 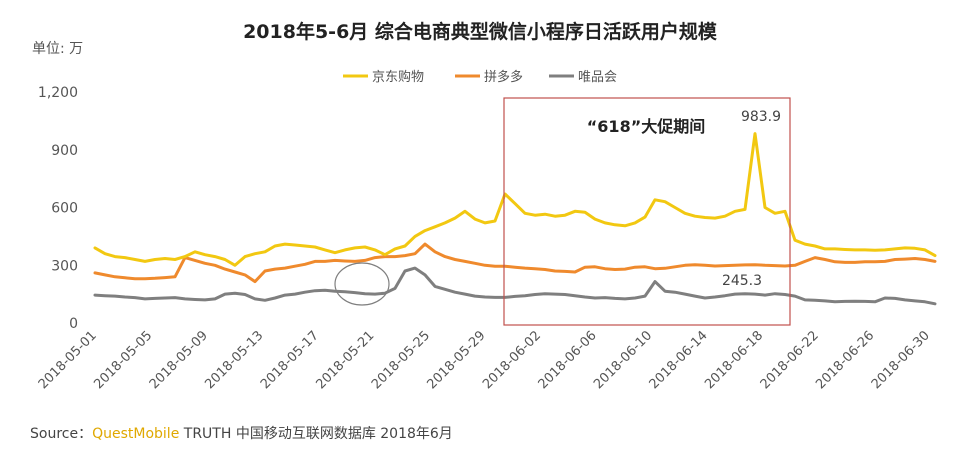 What do you see at coordinates (64, 266) in the screenshot?
I see `y-tick-label: 300` at bounding box center [64, 266].